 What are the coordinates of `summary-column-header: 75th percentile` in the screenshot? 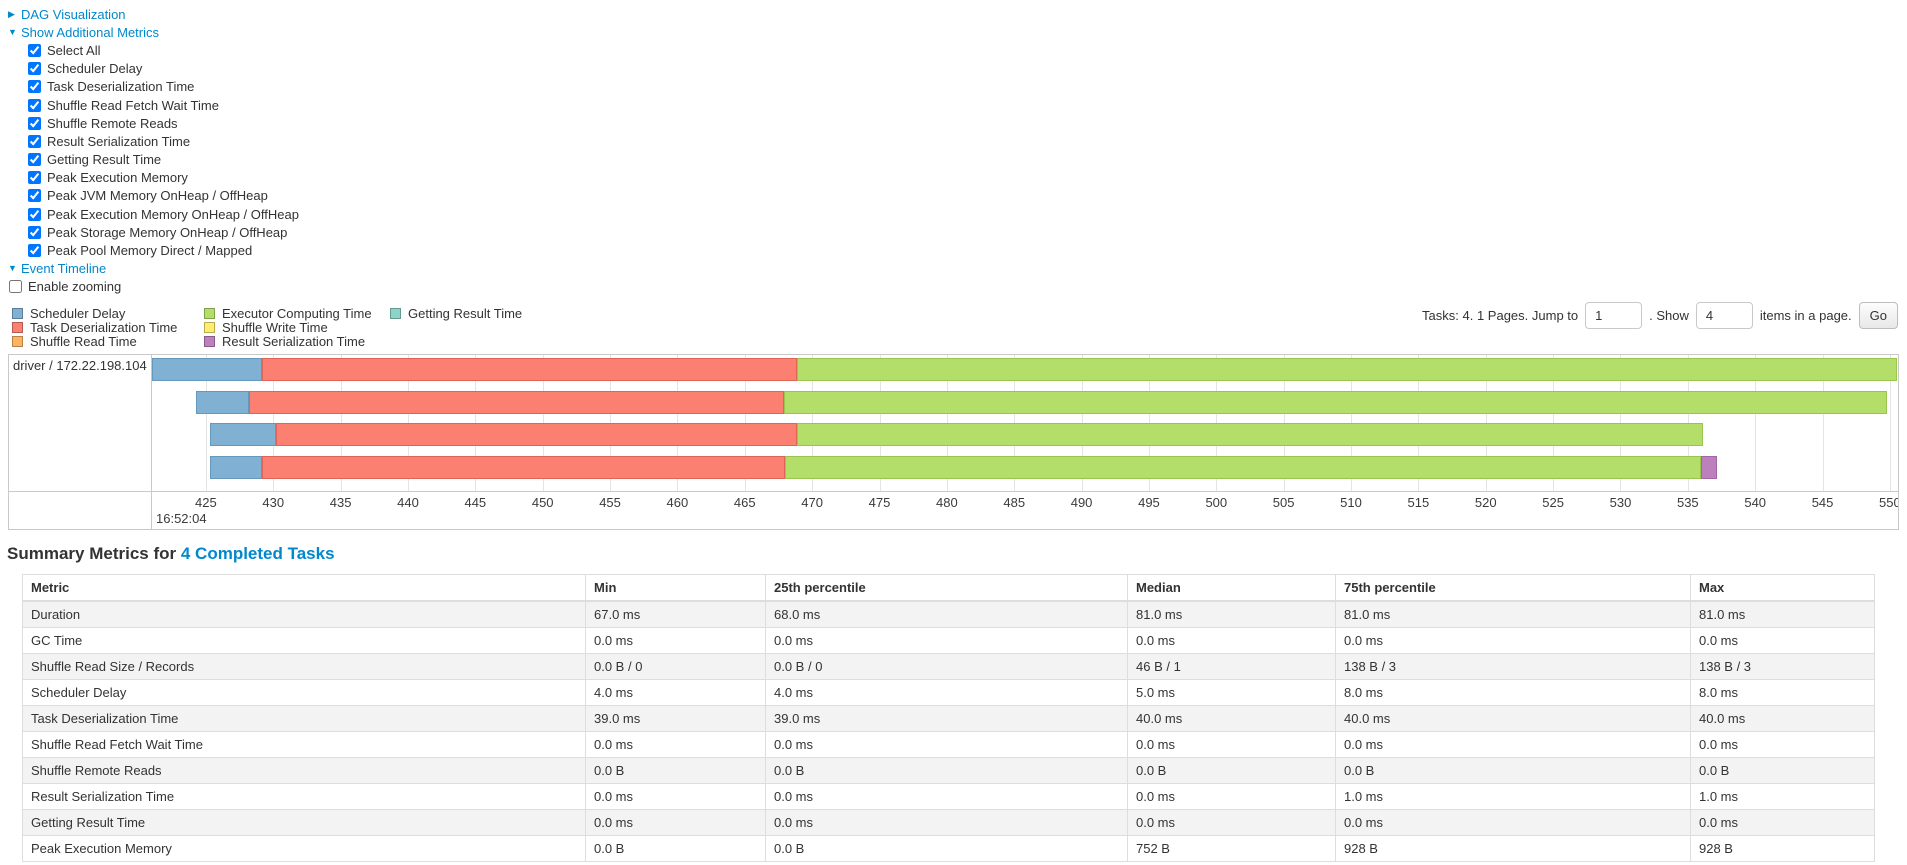 It's located at (1513, 588).